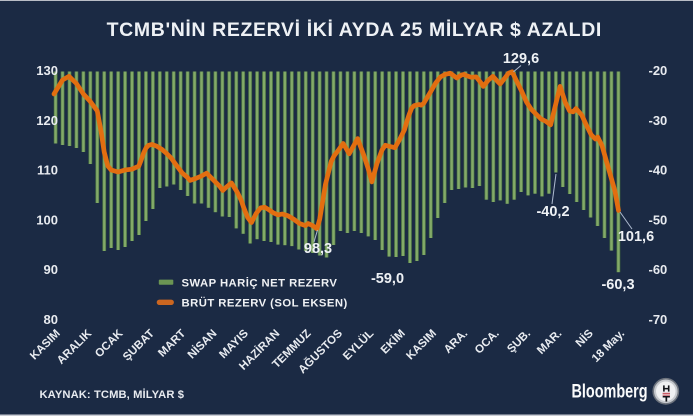 This screenshot has width=693, height=416. I want to click on svg-text: SWAP HARİÇ NET REZERV, so click(260, 283).